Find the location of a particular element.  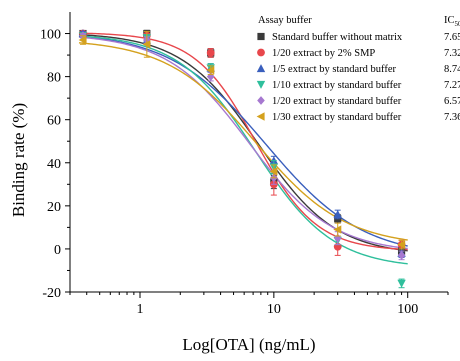

y-tick-label: 20 is located at coordinates (54, 207).